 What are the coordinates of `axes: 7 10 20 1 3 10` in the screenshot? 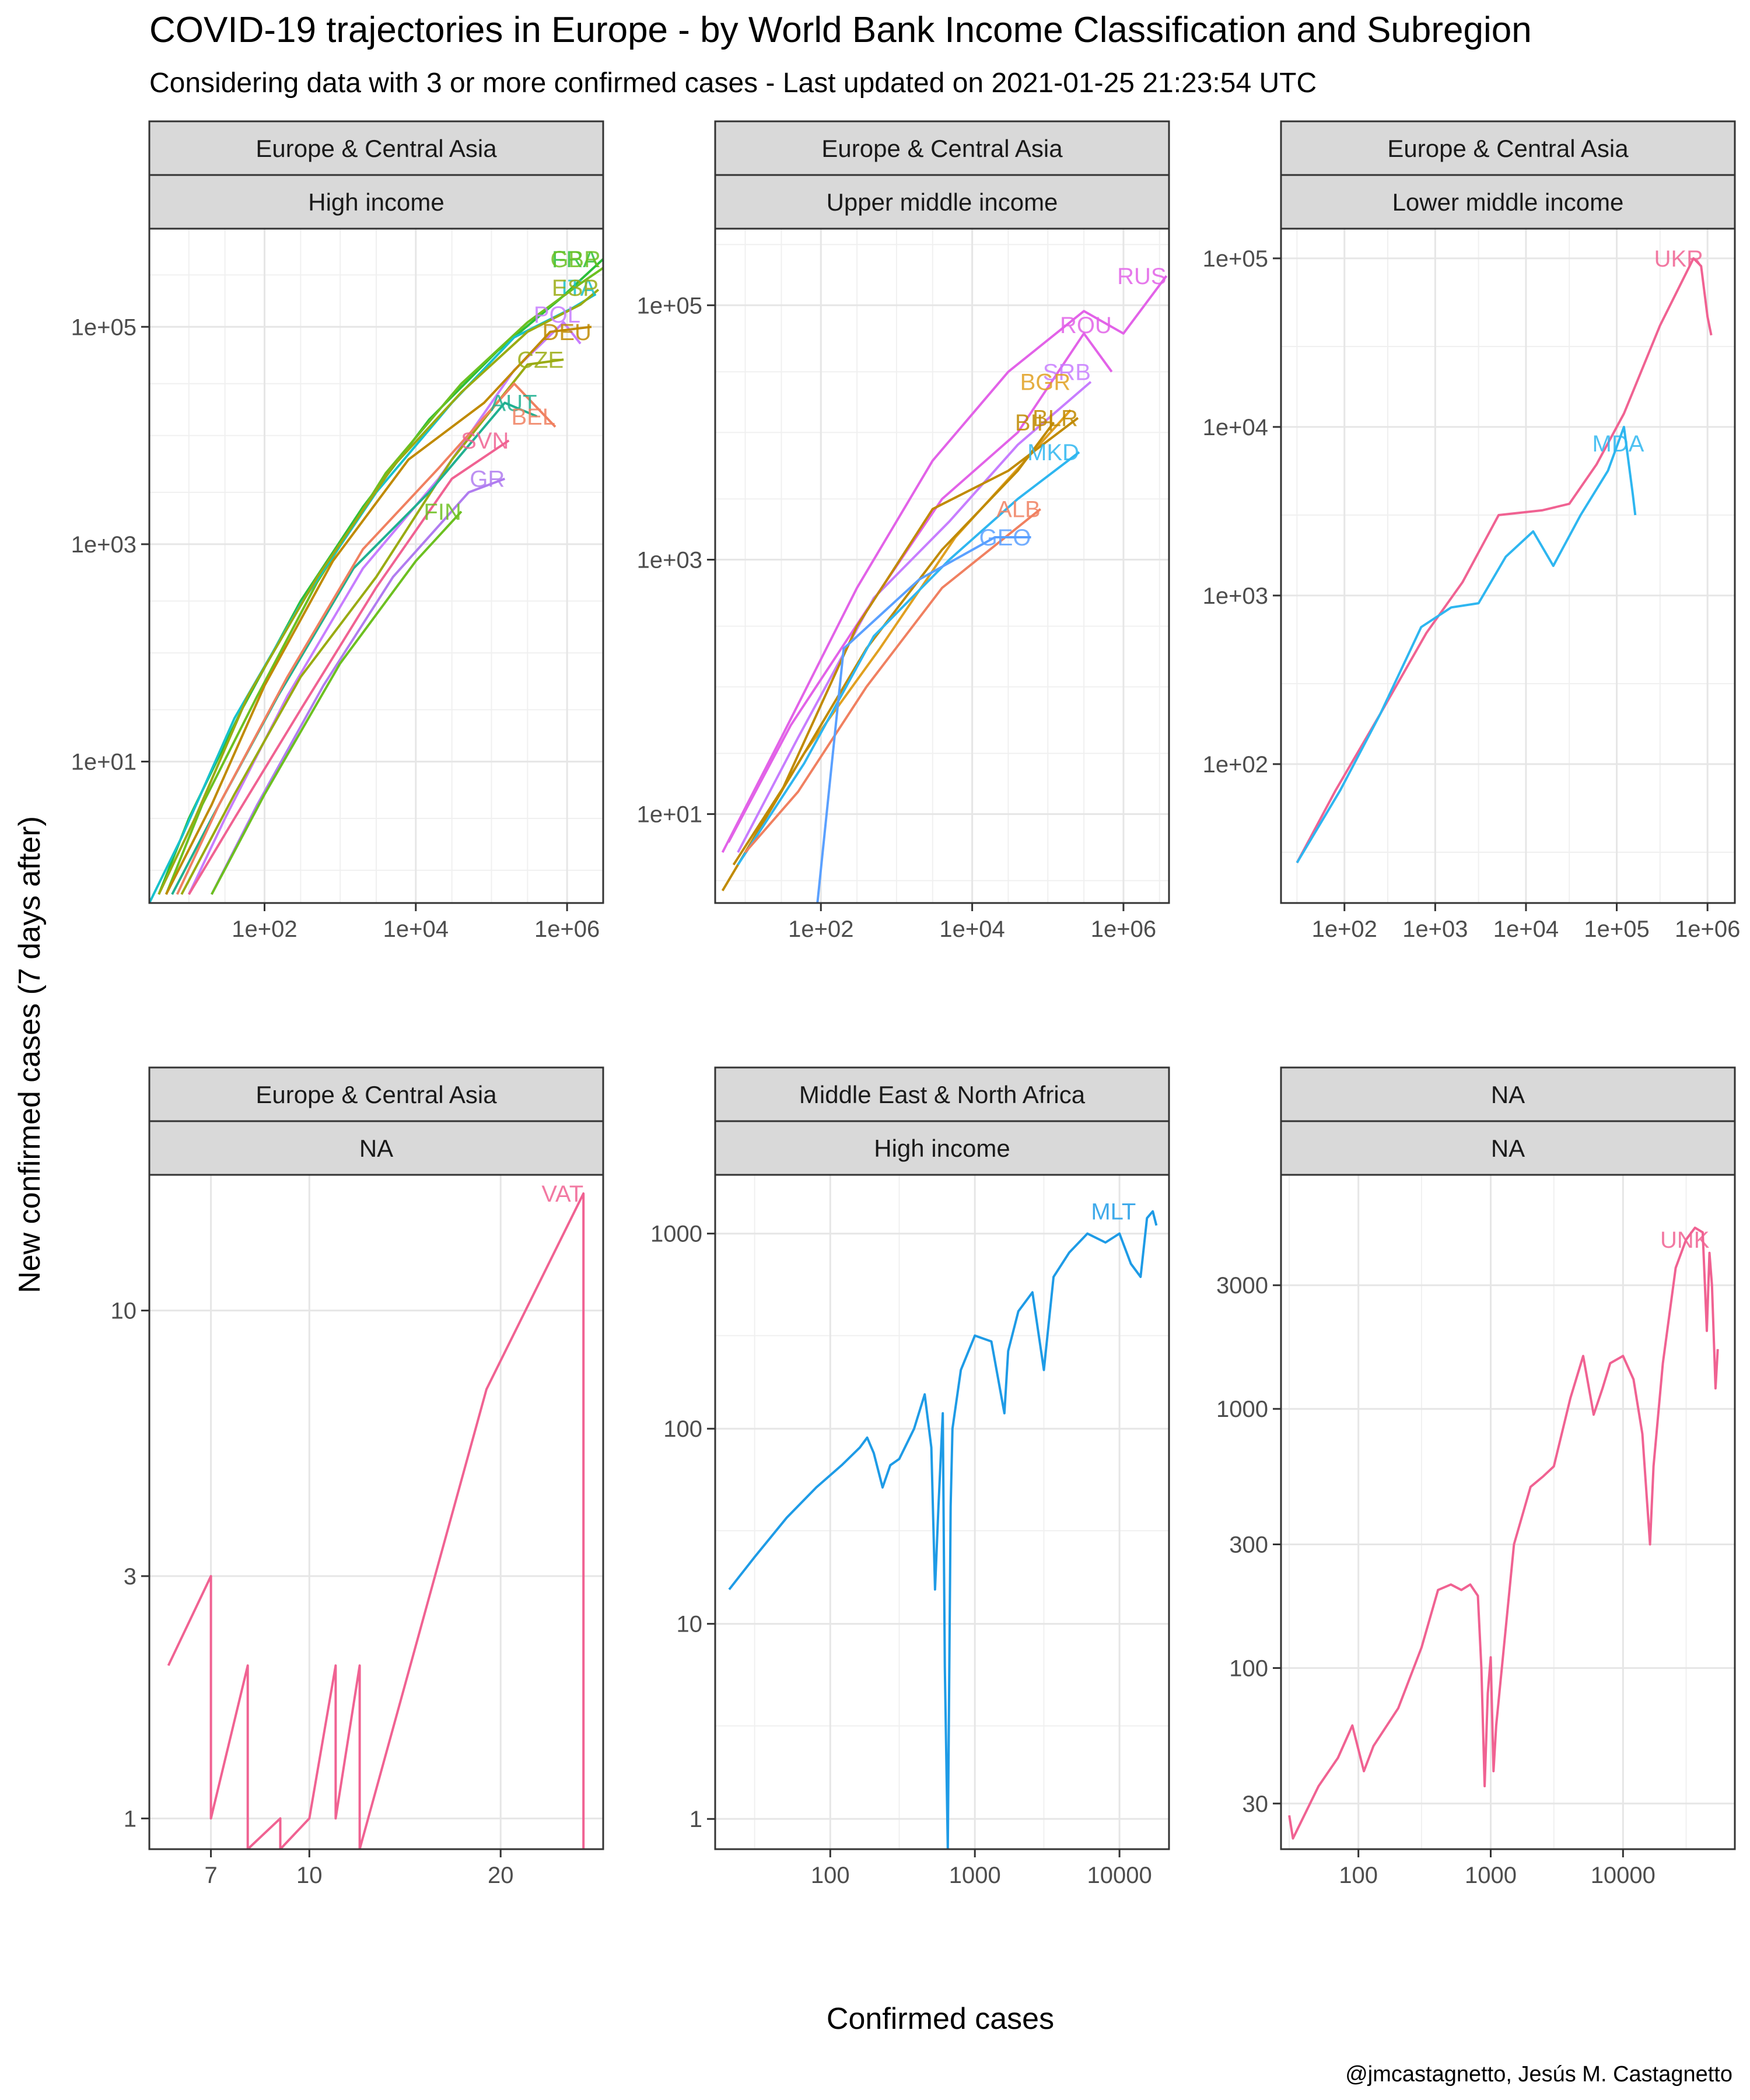 It's located at (312, 1593).